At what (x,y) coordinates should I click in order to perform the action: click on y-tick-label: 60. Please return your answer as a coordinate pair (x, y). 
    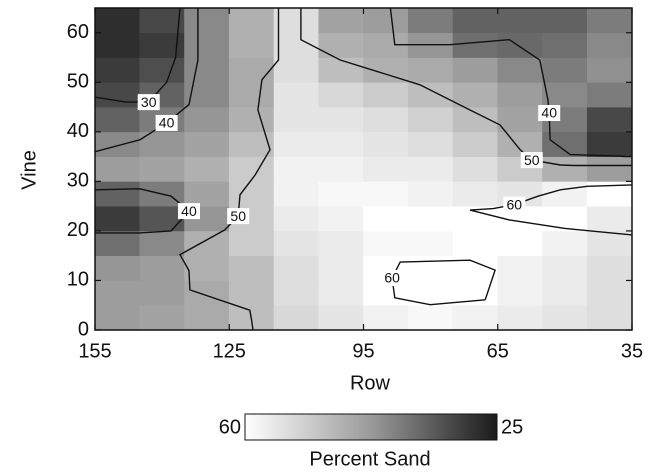
    Looking at the image, I should click on (78, 32).